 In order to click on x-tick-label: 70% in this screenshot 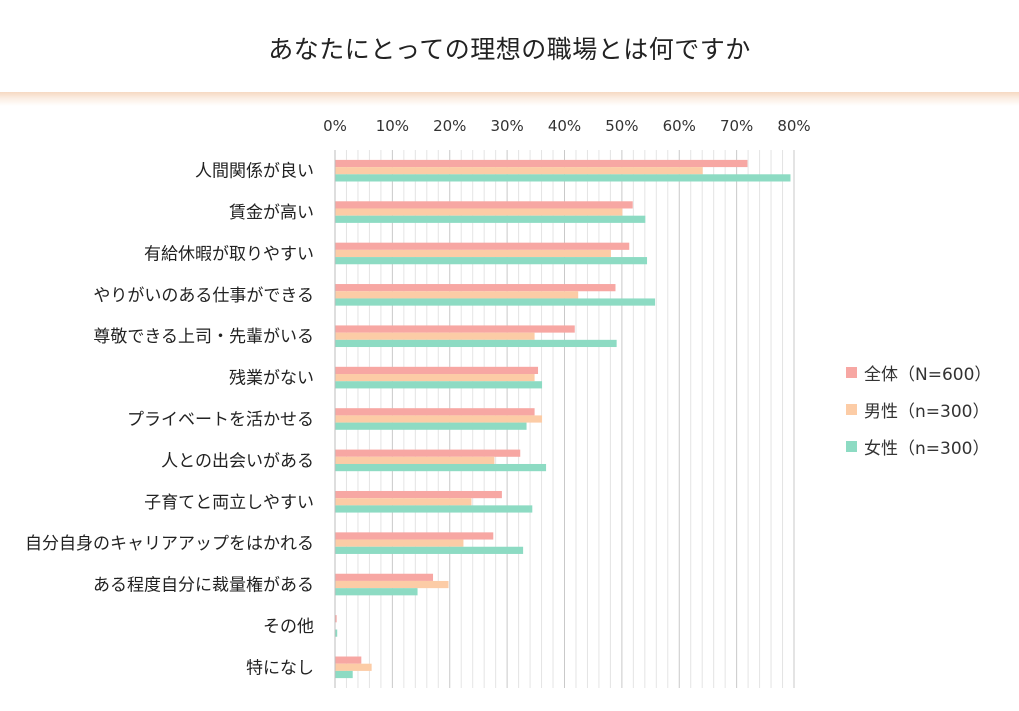, I will do `click(736, 126)`.